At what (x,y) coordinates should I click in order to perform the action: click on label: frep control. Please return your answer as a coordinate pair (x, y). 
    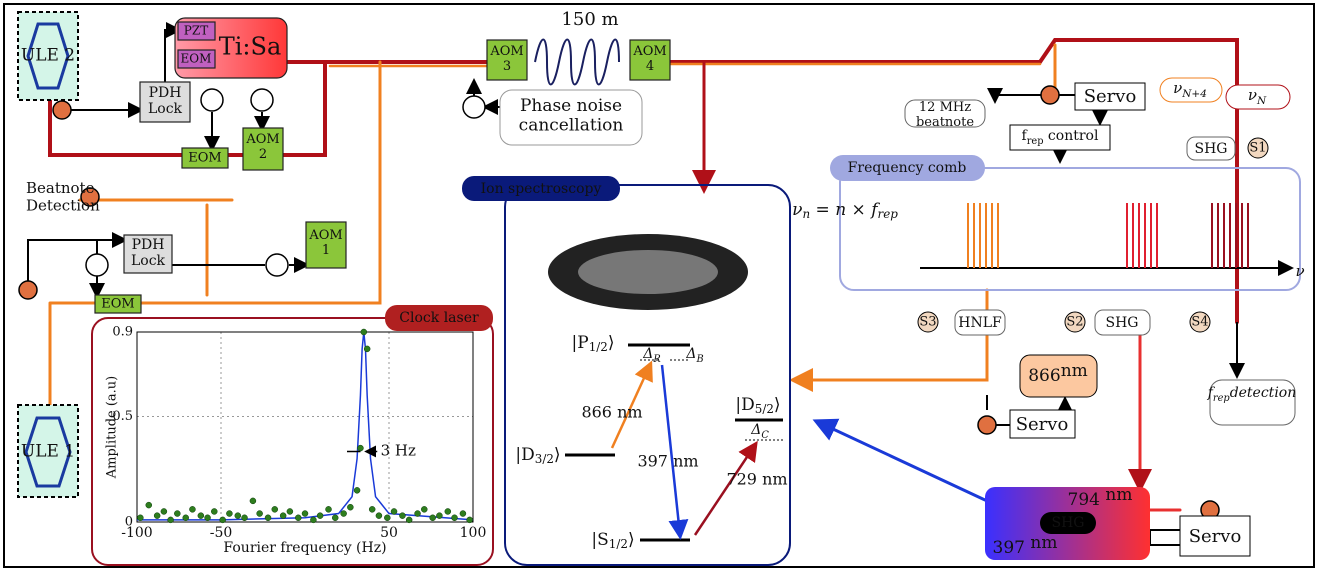
    Looking at the image, I should click on (1060, 137).